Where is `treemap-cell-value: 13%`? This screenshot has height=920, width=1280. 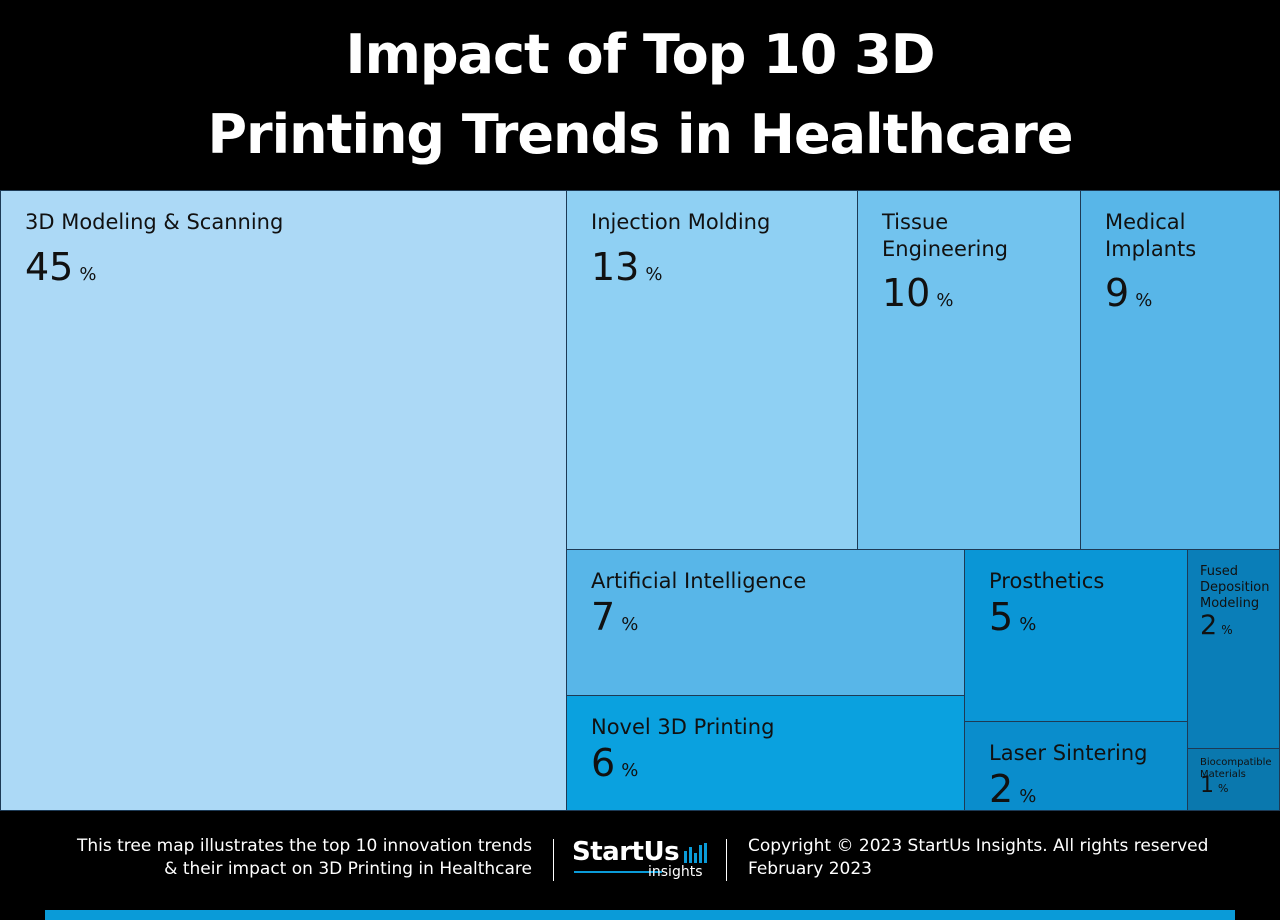
treemap-cell-value: 13% is located at coordinates (626, 267).